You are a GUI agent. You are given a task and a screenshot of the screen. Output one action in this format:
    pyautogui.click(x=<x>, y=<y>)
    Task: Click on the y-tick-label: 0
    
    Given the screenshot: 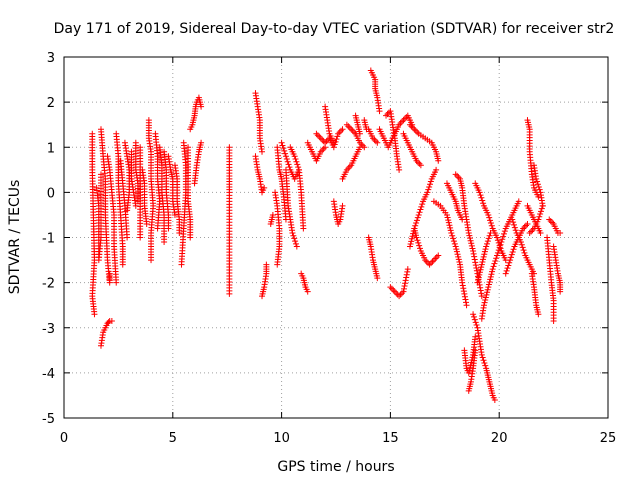 What is the action you would take?
    pyautogui.click(x=51, y=193)
    